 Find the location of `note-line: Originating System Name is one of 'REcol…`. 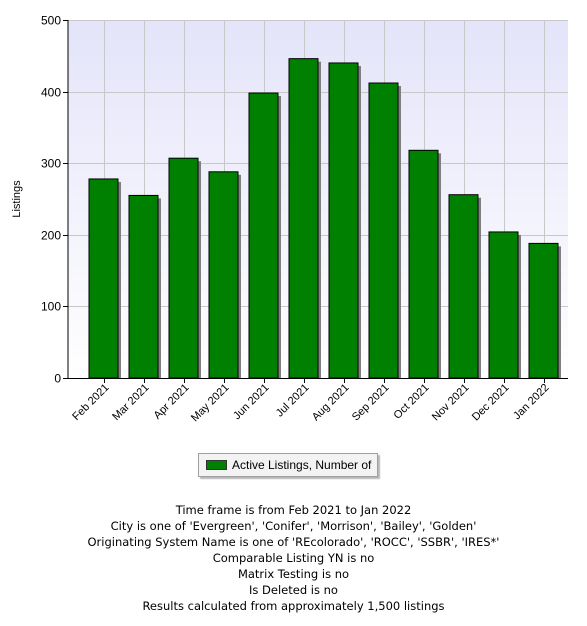

note-line: Originating System Name is one of 'REcol… is located at coordinates (293, 542).